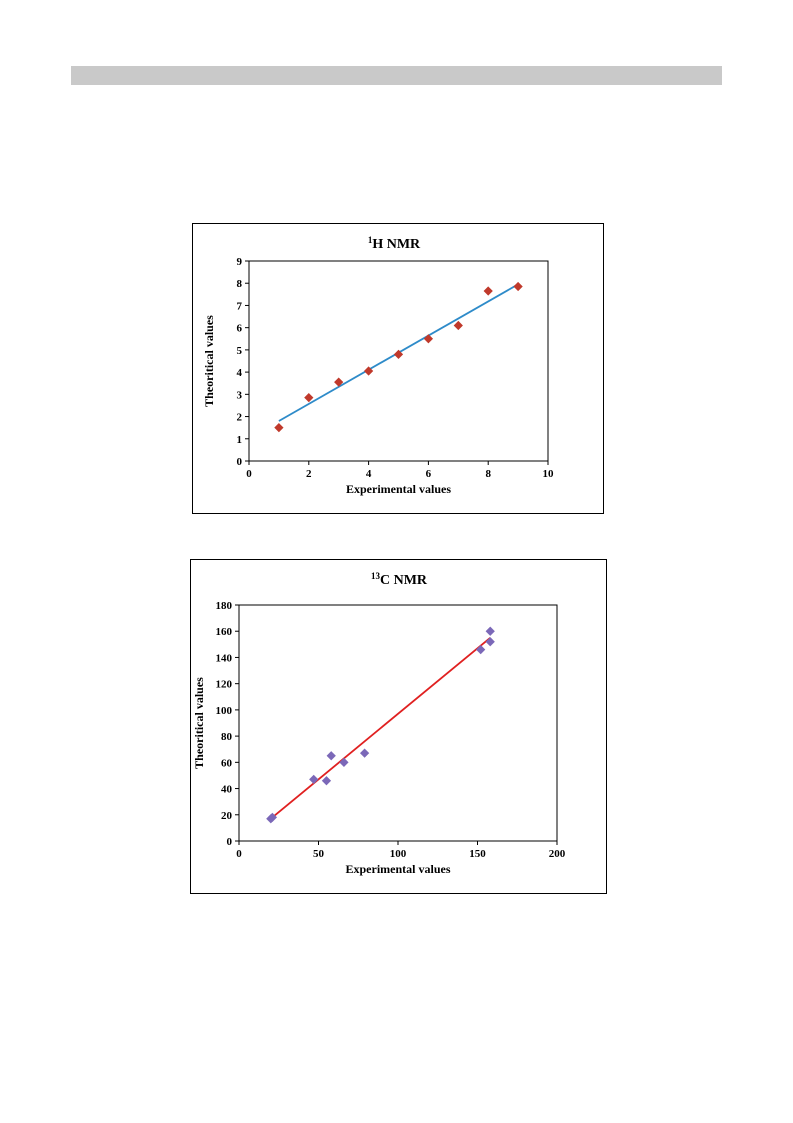  What do you see at coordinates (240, 440) in the screenshot?
I see `y-tick-label: 1` at bounding box center [240, 440].